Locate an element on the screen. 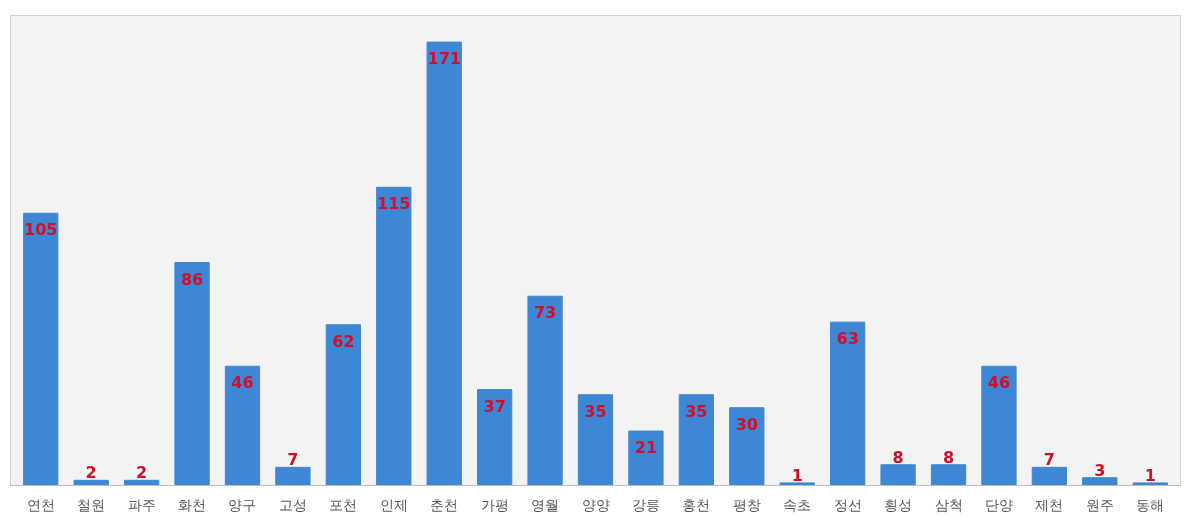 Image resolution: width=1200 pixels, height=525 pixels. data-label: 63 is located at coordinates (847, 339).